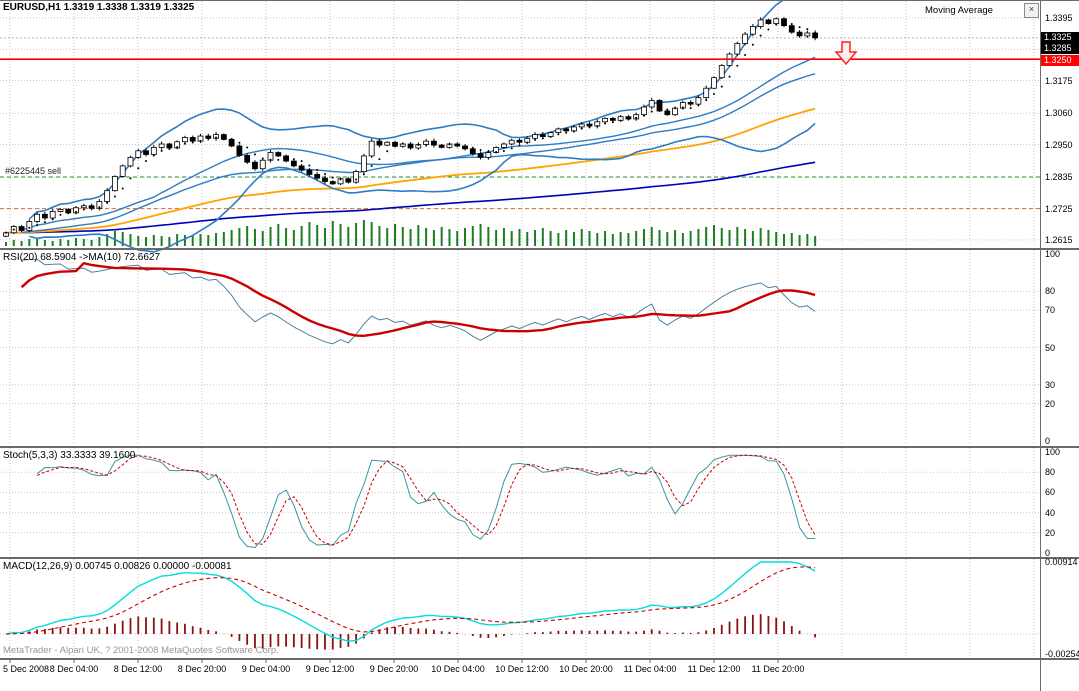 The width and height of the screenshot is (1079, 691). I want to click on window-top-border, so click(539, 0).